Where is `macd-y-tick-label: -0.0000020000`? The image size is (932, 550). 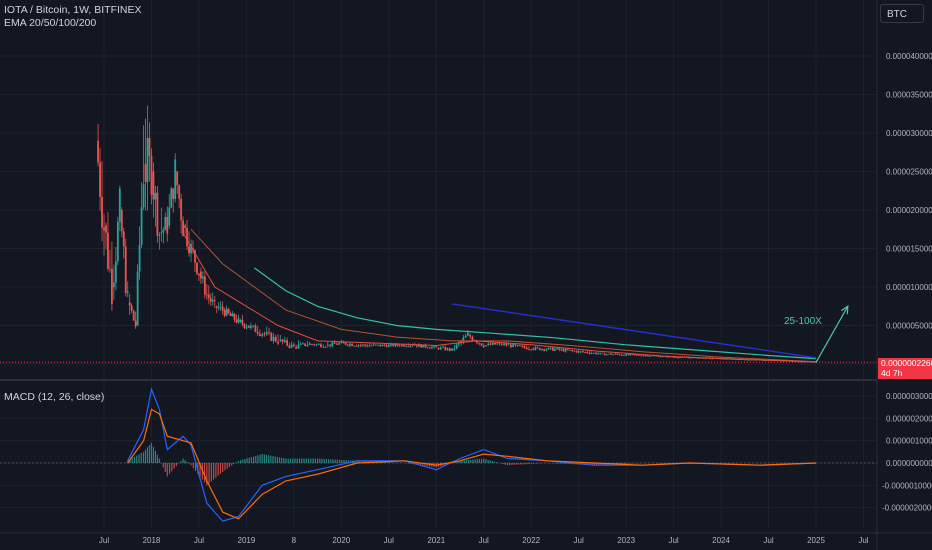
macd-y-tick-label: -0.0000020000 is located at coordinates (907, 508).